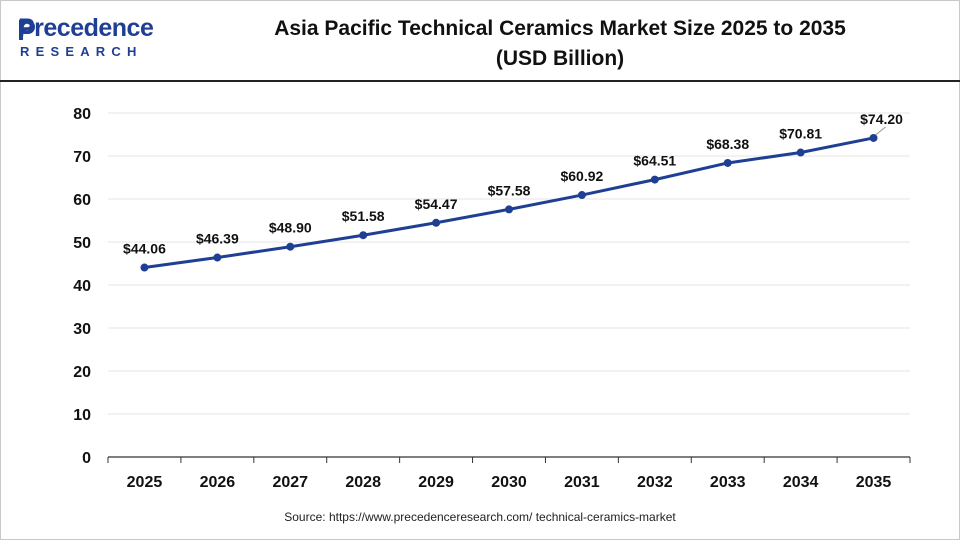 This screenshot has height=540, width=960. What do you see at coordinates (727, 144) in the screenshot?
I see `data-label: $68.38` at bounding box center [727, 144].